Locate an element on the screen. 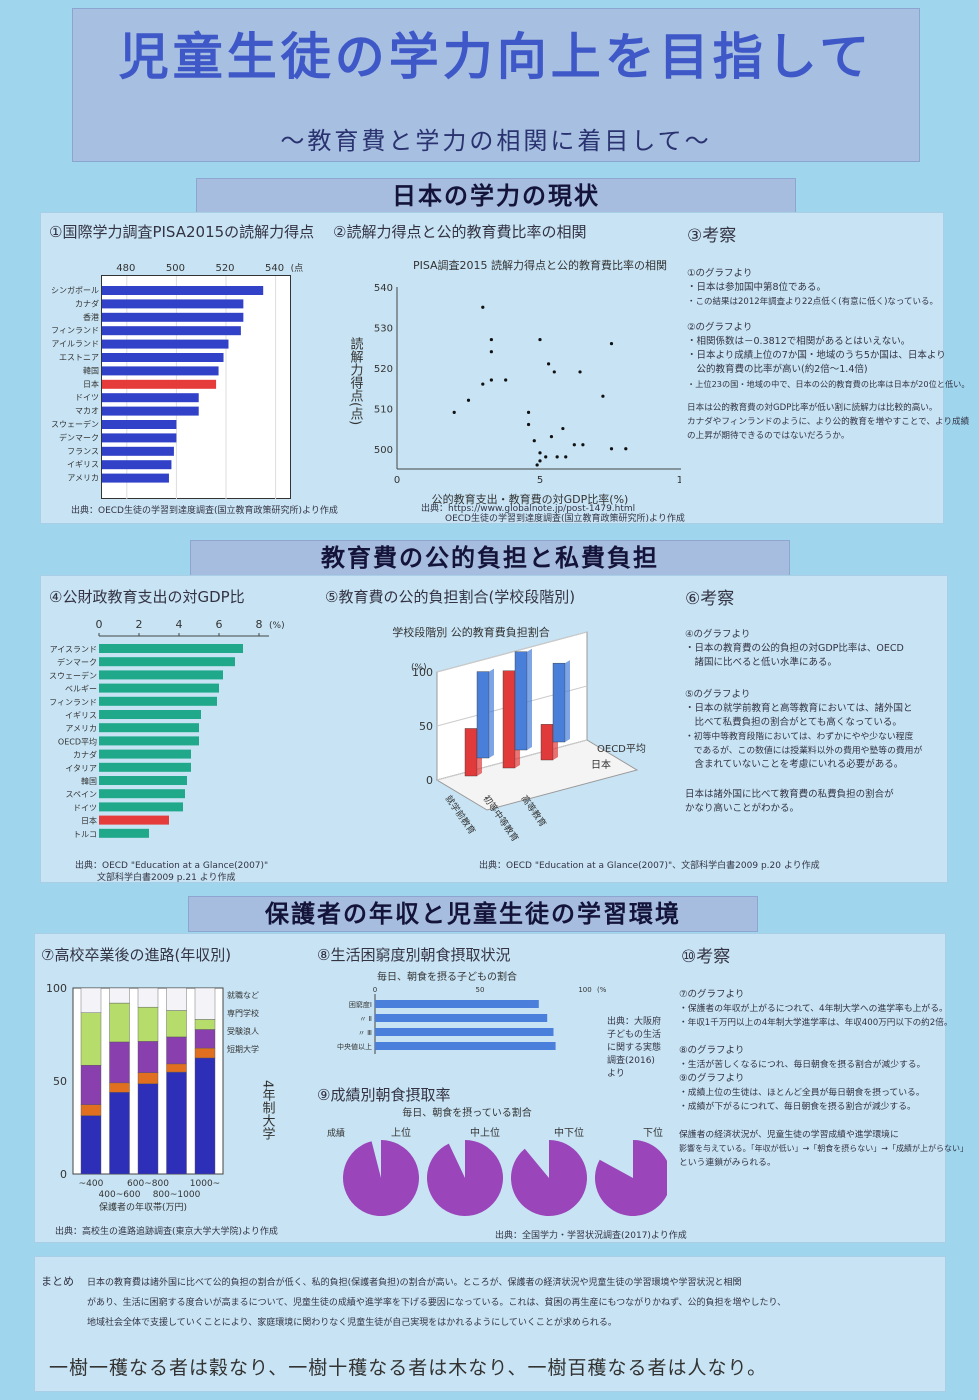 The image size is (979, 1400). note-line: ・日本の教育費の公的負担の対GDP比率は、OECD is located at coordinates (794, 648).